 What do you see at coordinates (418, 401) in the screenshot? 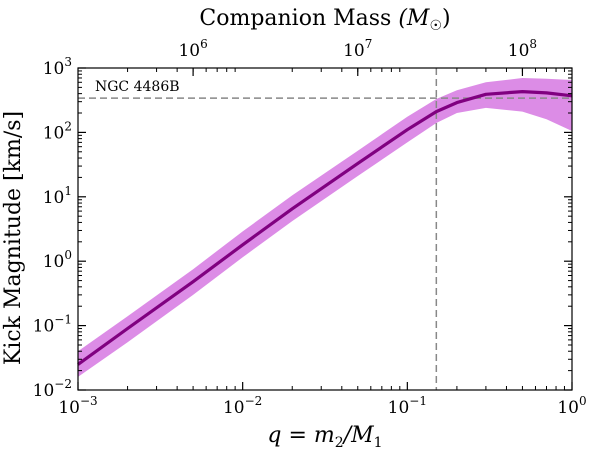
I see `x-tick-label-exp: −1` at bounding box center [418, 401].